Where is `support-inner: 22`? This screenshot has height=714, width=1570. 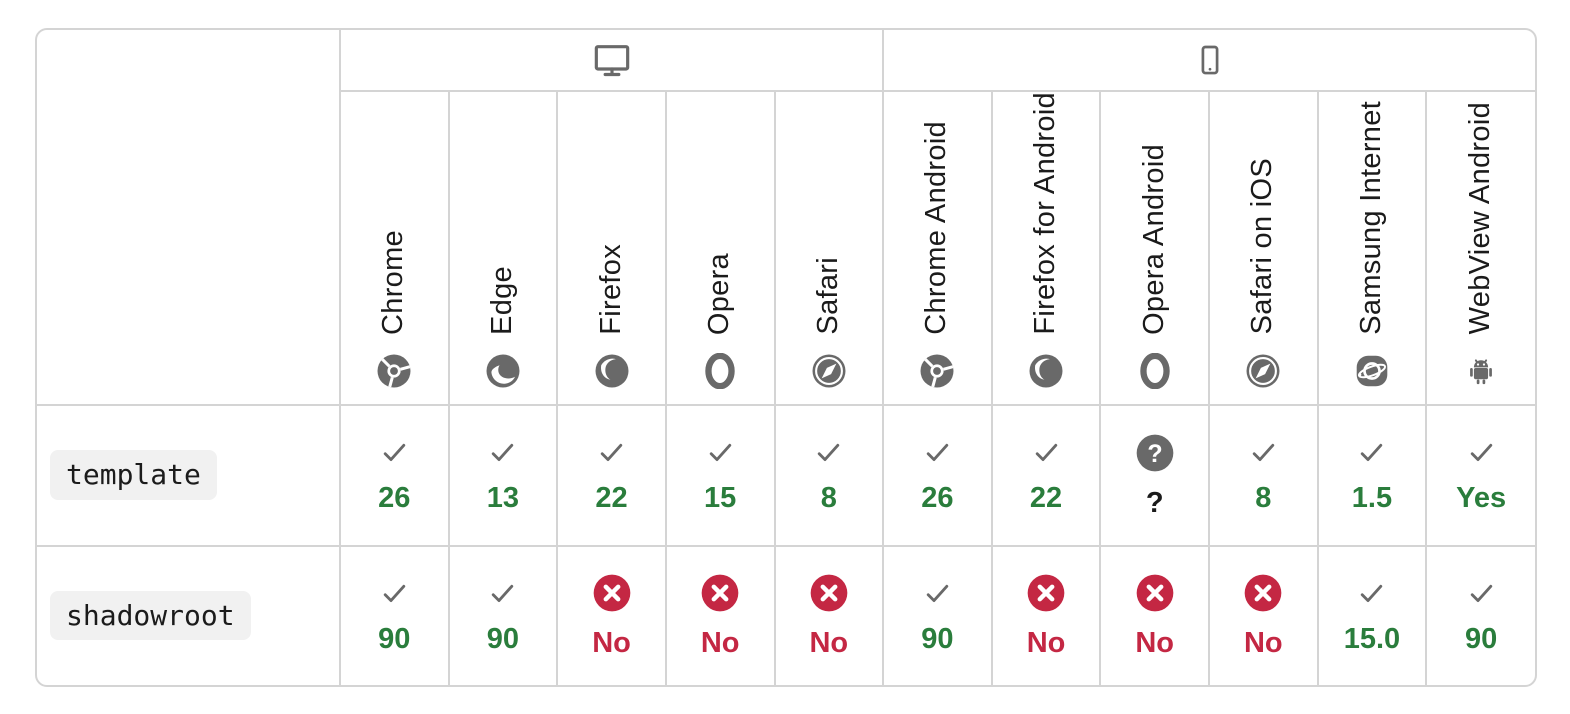
support-inner: 22 is located at coordinates (1046, 475).